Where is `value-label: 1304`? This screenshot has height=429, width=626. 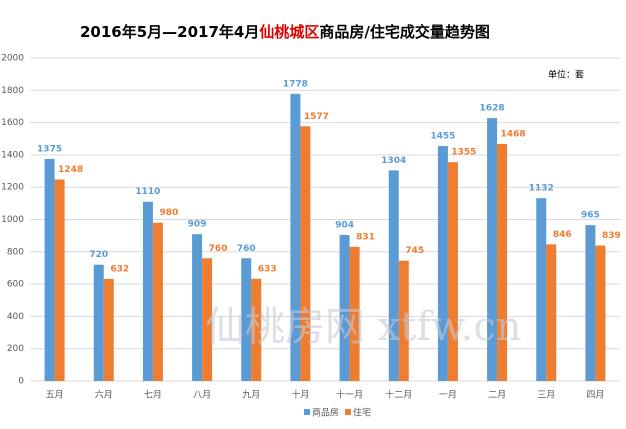 value-label: 1304 is located at coordinates (393, 161).